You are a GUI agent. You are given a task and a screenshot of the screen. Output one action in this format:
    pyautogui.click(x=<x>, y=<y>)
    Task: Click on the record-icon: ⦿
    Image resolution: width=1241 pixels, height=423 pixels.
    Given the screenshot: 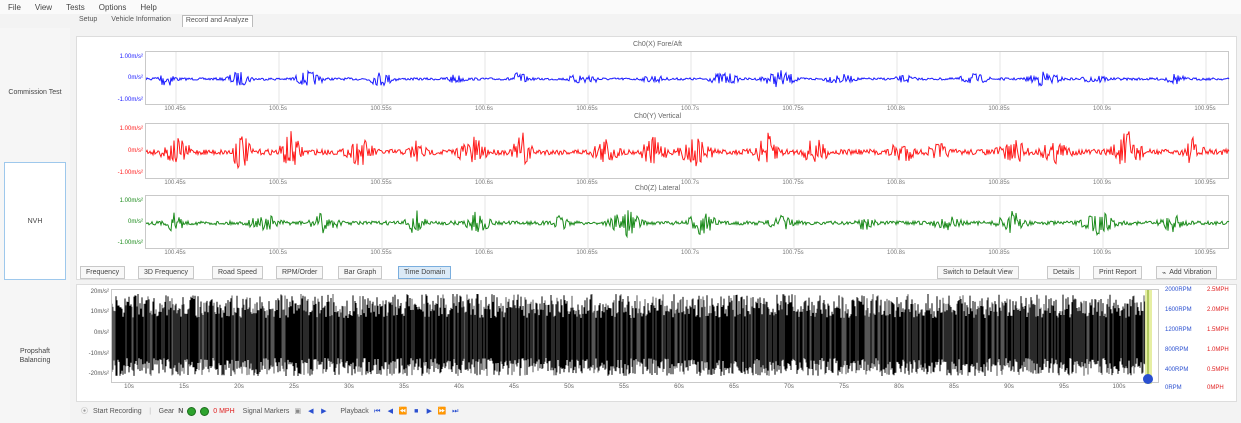 What is the action you would take?
    pyautogui.click(x=84, y=411)
    